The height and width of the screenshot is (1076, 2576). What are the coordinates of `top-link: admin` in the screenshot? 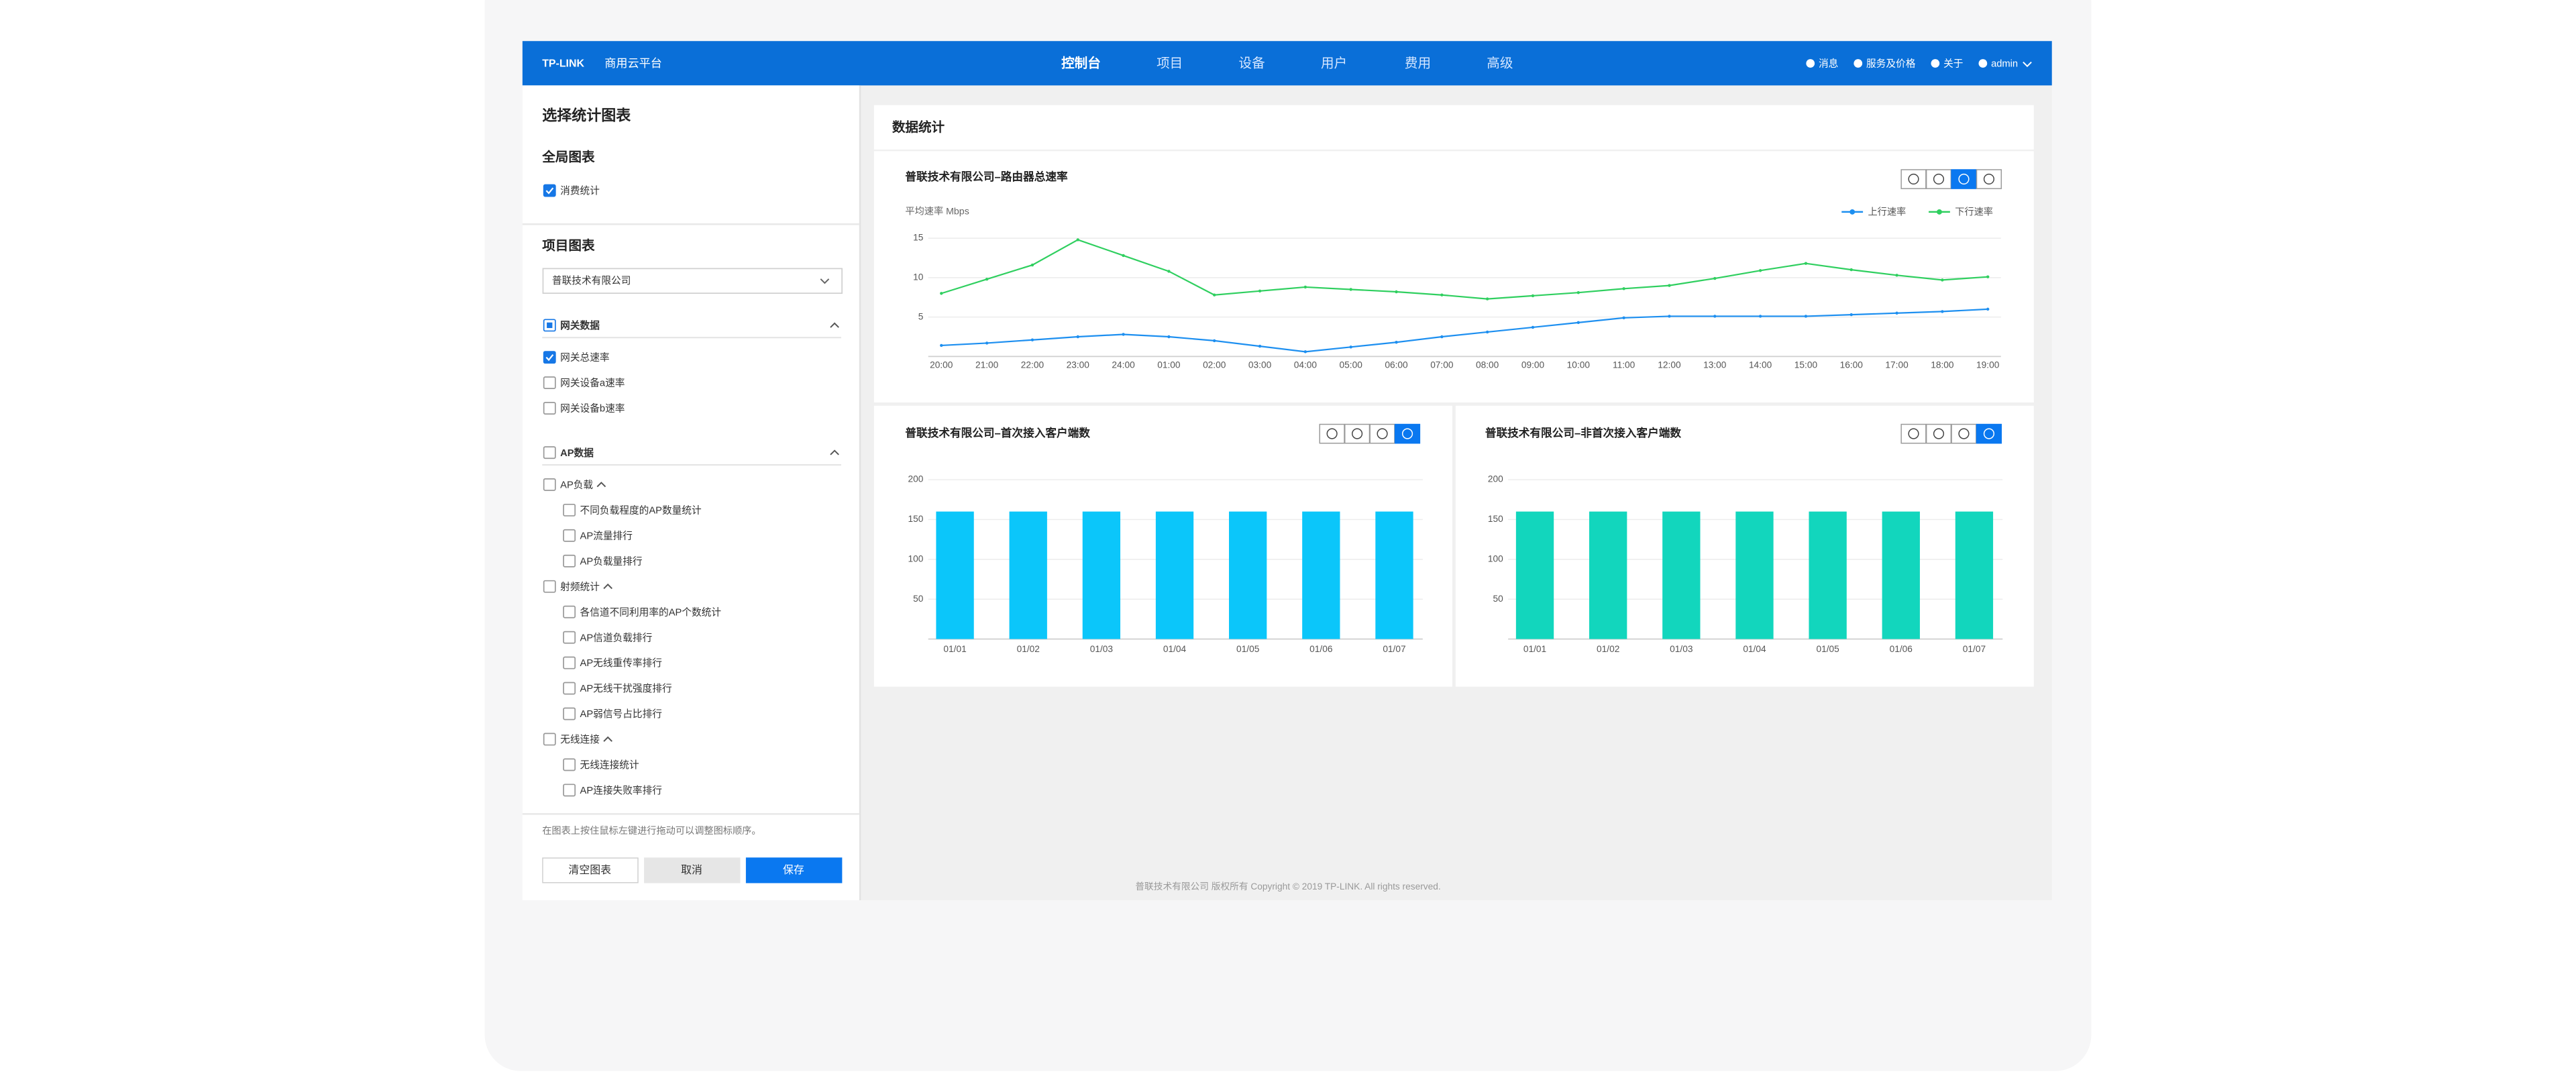 It's located at (2004, 63).